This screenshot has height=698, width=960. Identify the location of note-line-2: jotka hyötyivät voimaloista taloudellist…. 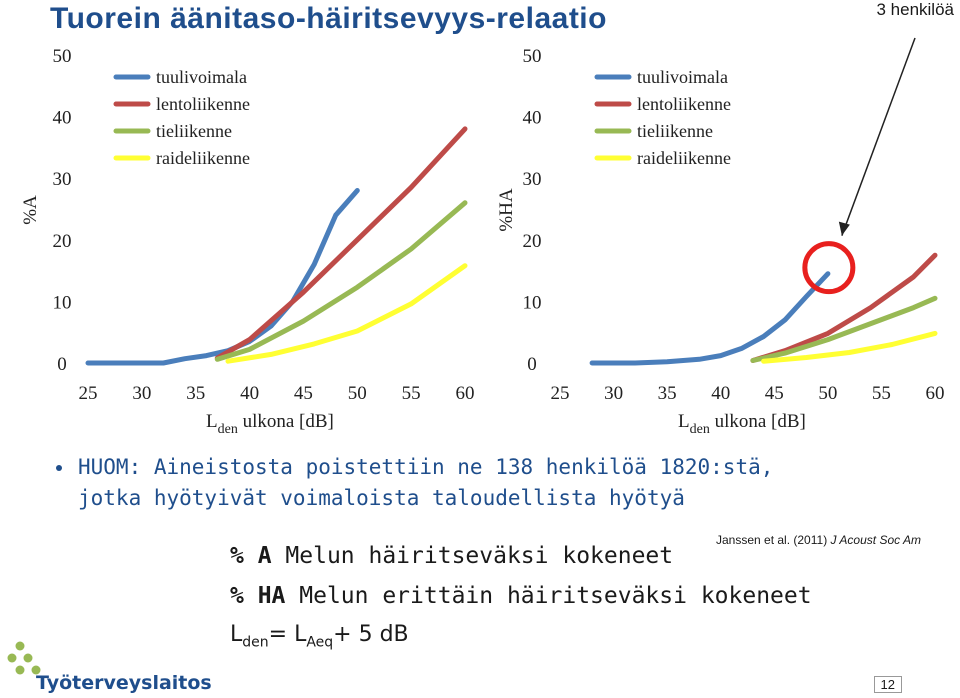
(381, 498).